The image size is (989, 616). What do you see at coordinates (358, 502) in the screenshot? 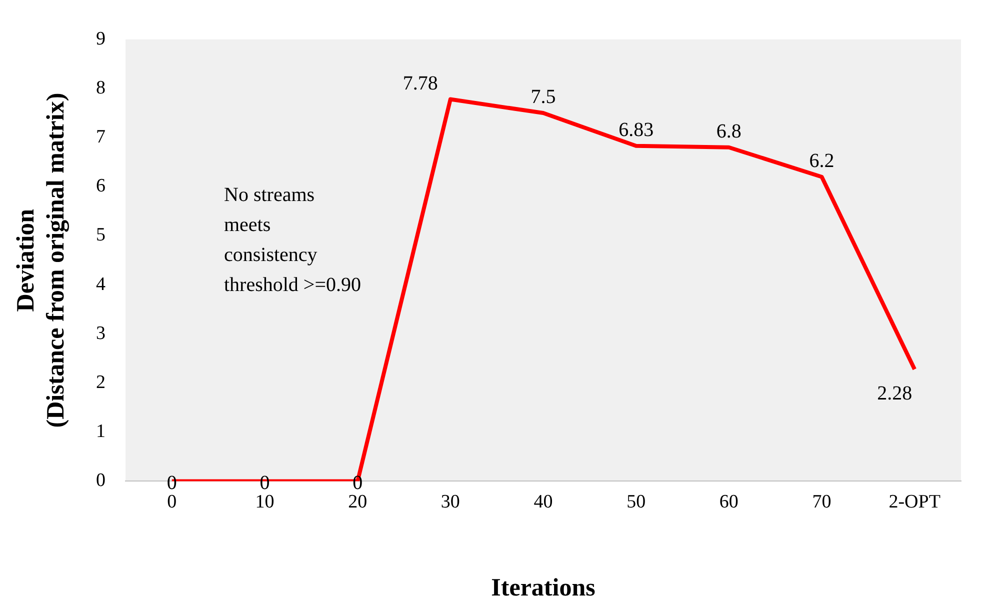
I see `x-tick-label: 20` at bounding box center [358, 502].